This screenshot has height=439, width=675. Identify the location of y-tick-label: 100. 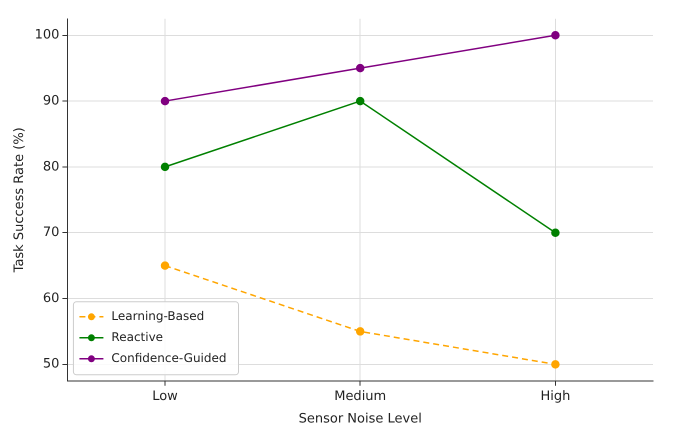
(47, 35).